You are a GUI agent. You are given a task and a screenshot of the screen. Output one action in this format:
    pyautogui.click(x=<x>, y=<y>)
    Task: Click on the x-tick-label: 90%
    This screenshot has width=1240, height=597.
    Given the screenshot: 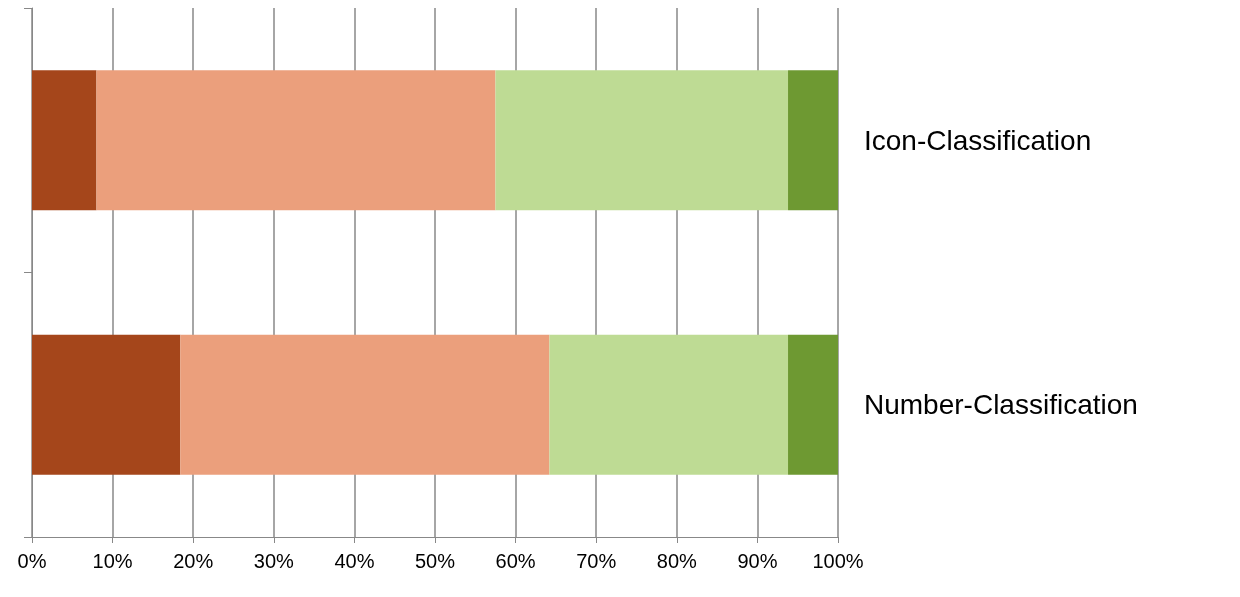 What is the action you would take?
    pyautogui.click(x=757, y=561)
    